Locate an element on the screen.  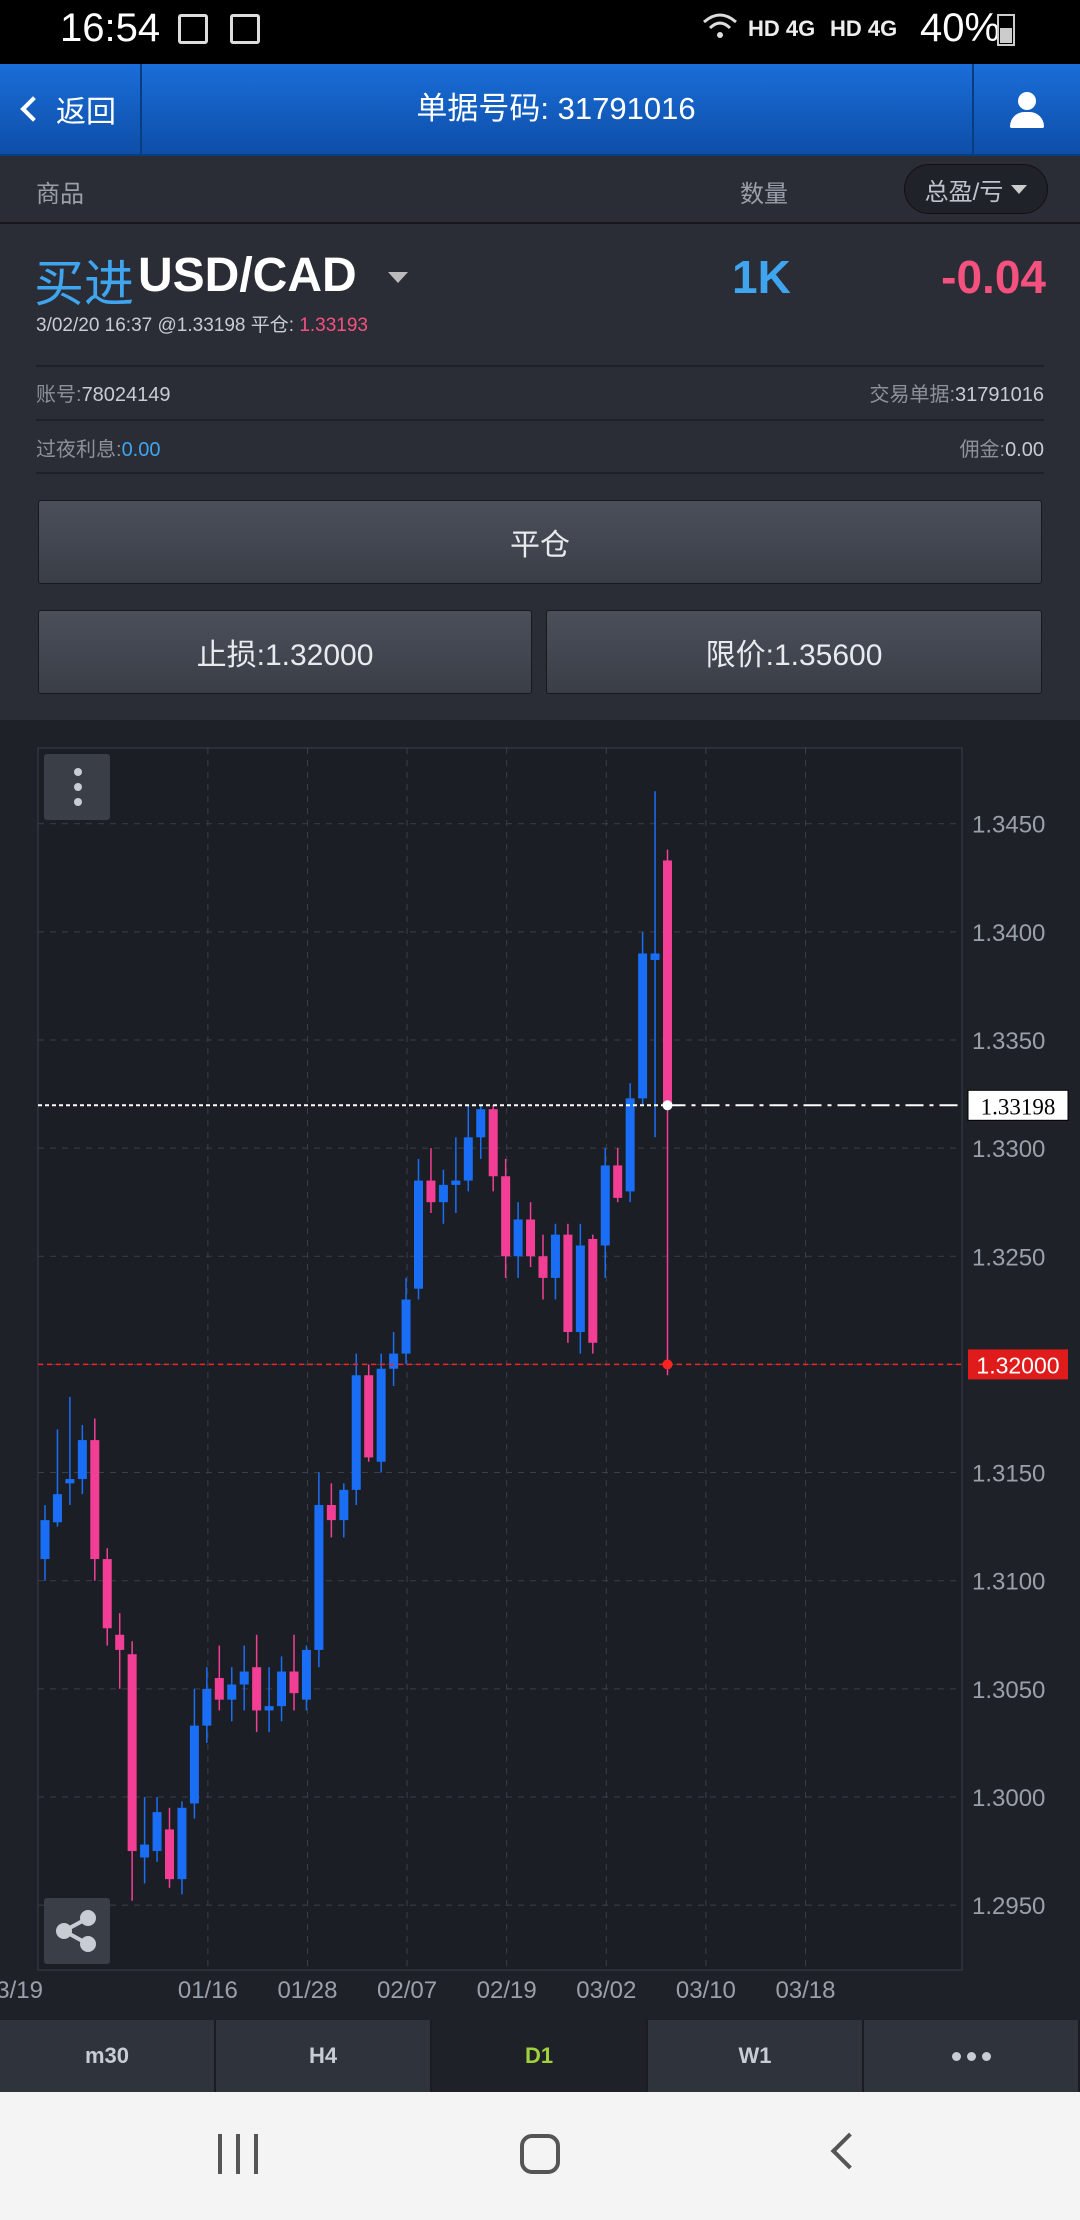
open-info-text: 3/02/20 16:37 @1.33198 平仓: is located at coordinates (165, 325).